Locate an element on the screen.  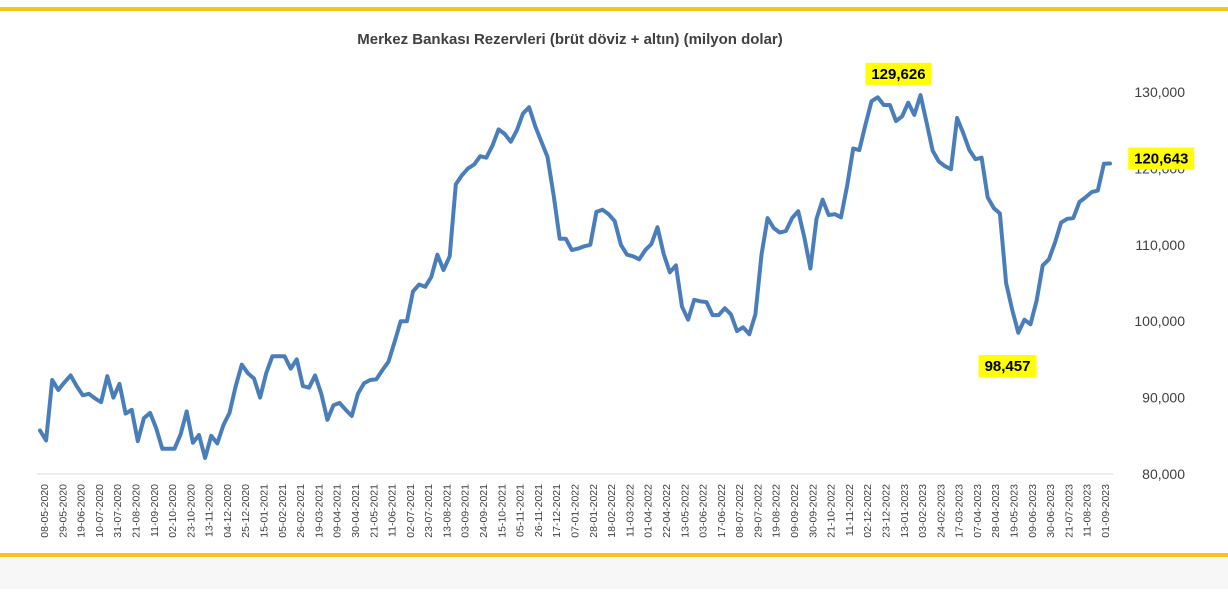
data-annotations: 129,626 98,457 120,643 is located at coordinates (1030, 219).